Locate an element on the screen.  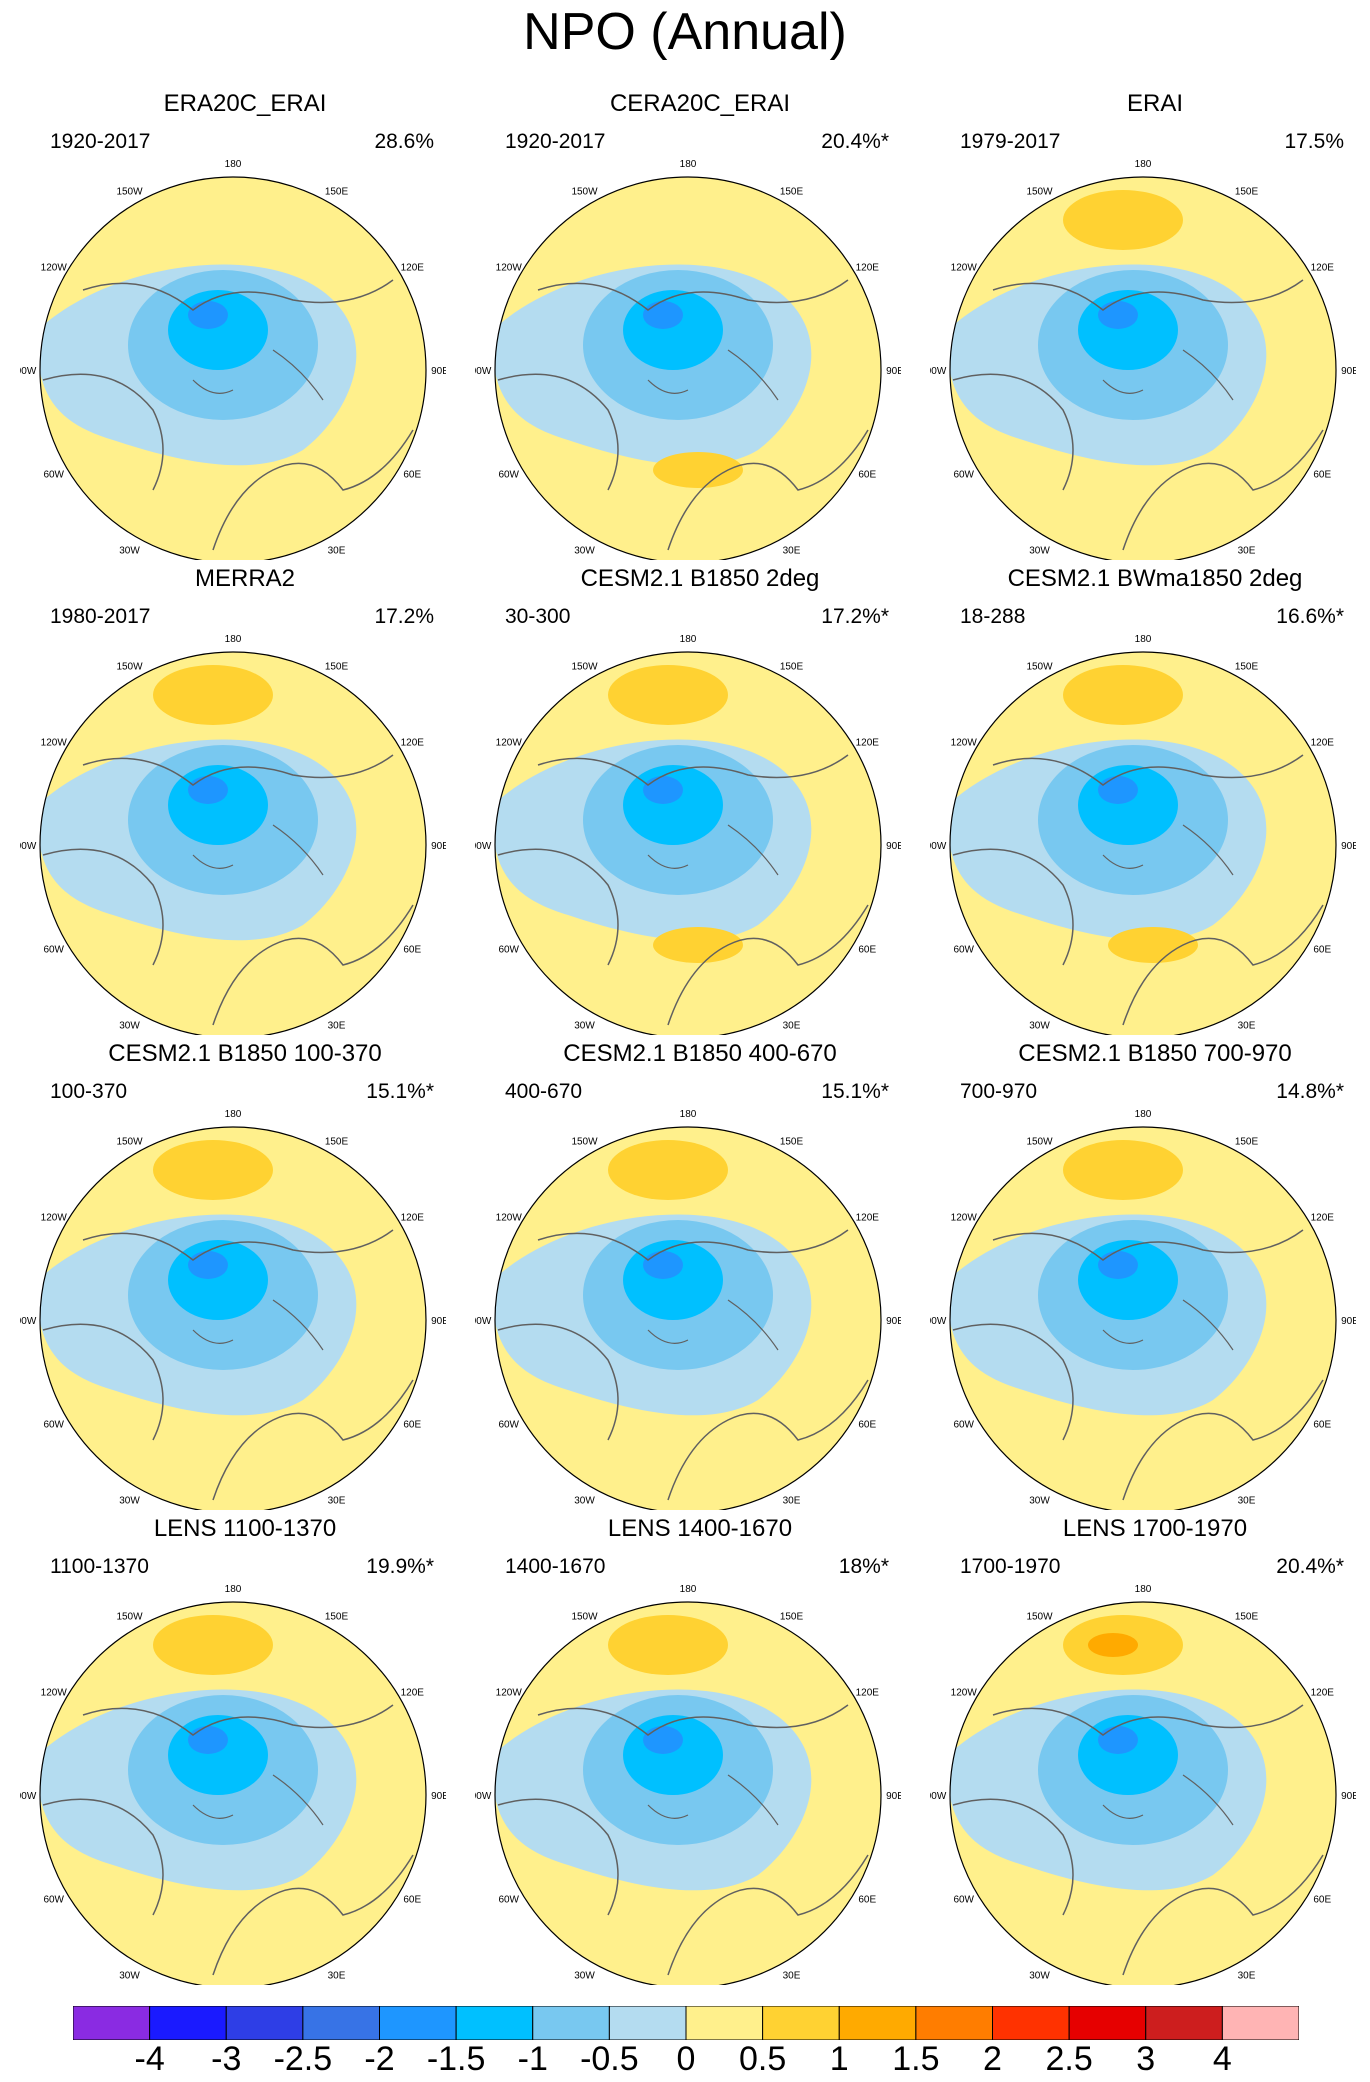
pacific-high-center is located at coordinates (1113, 1645).